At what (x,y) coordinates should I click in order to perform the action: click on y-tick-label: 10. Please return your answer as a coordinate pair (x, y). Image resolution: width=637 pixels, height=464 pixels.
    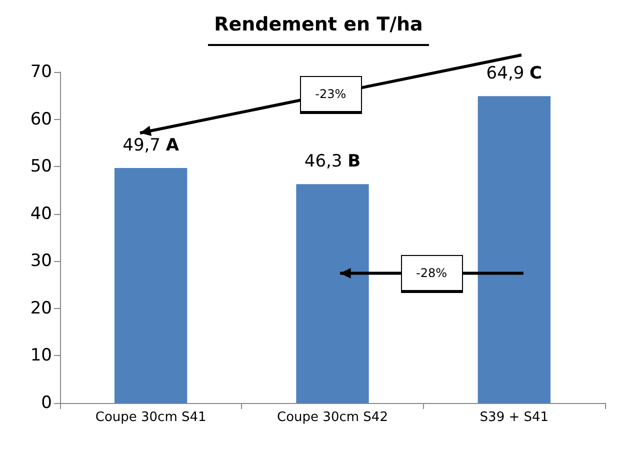
    Looking at the image, I should click on (41, 356).